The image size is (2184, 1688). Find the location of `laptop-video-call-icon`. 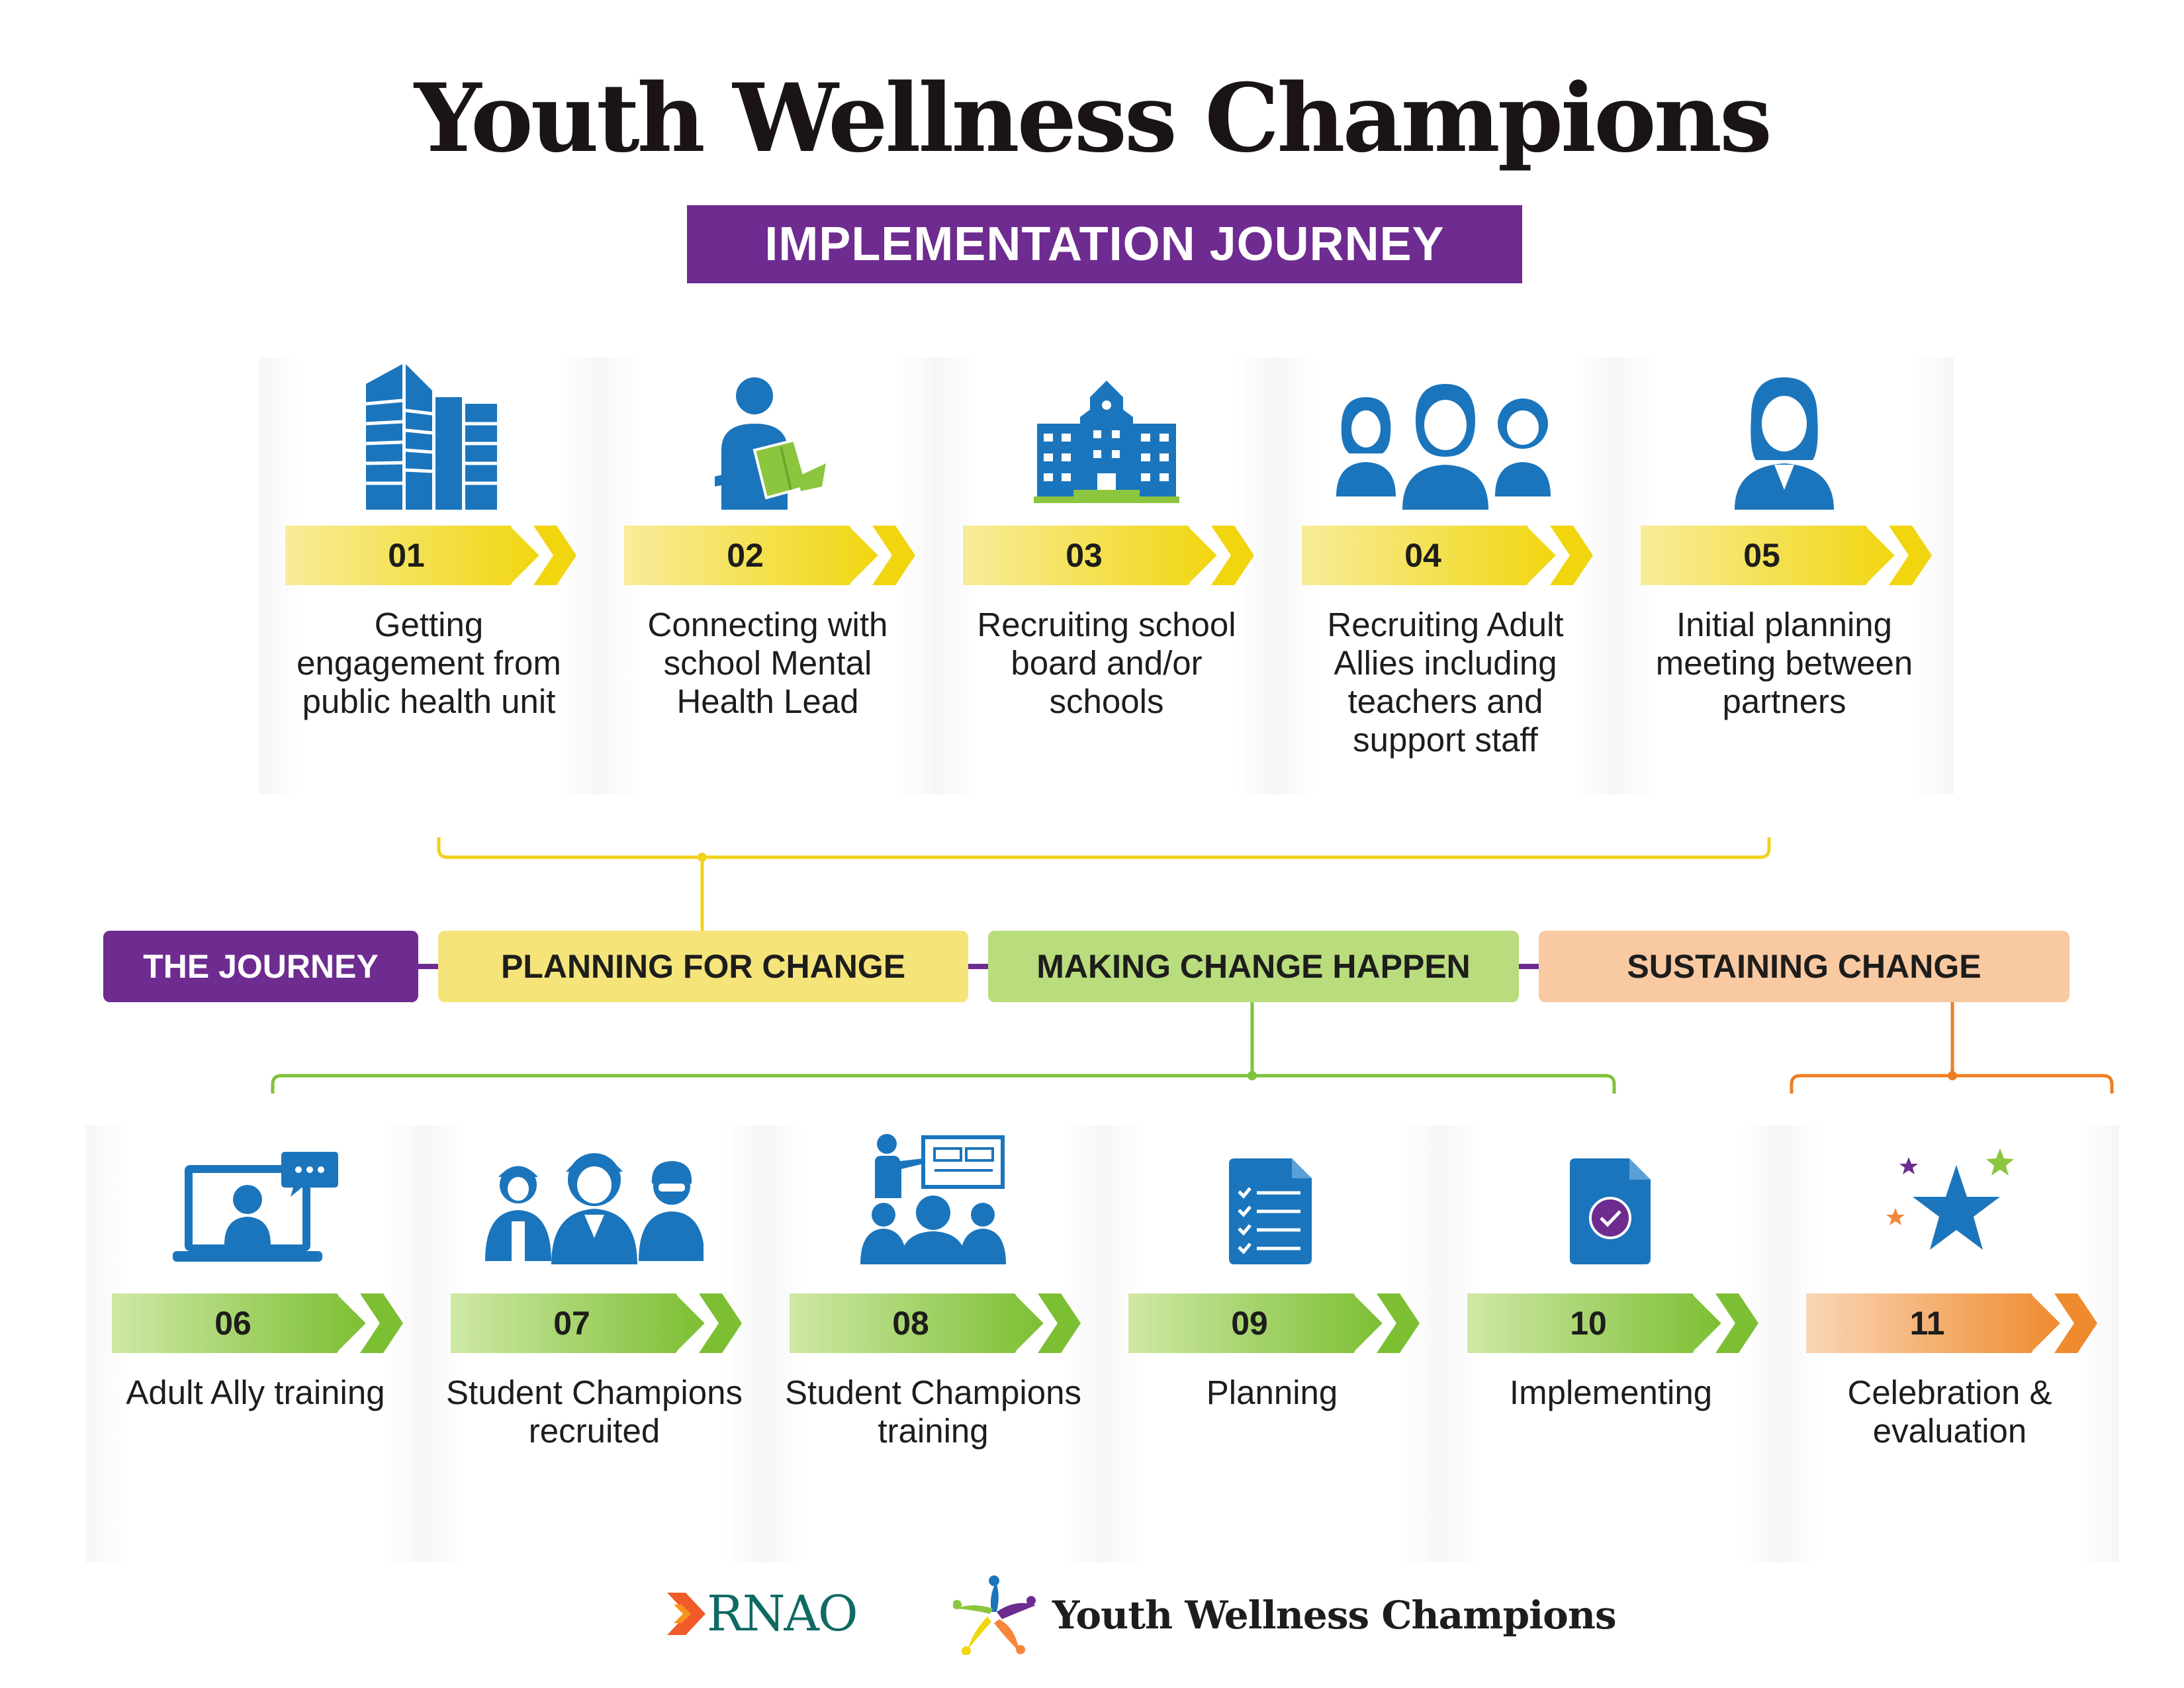

laptop-video-call-icon is located at coordinates (256, 1194).